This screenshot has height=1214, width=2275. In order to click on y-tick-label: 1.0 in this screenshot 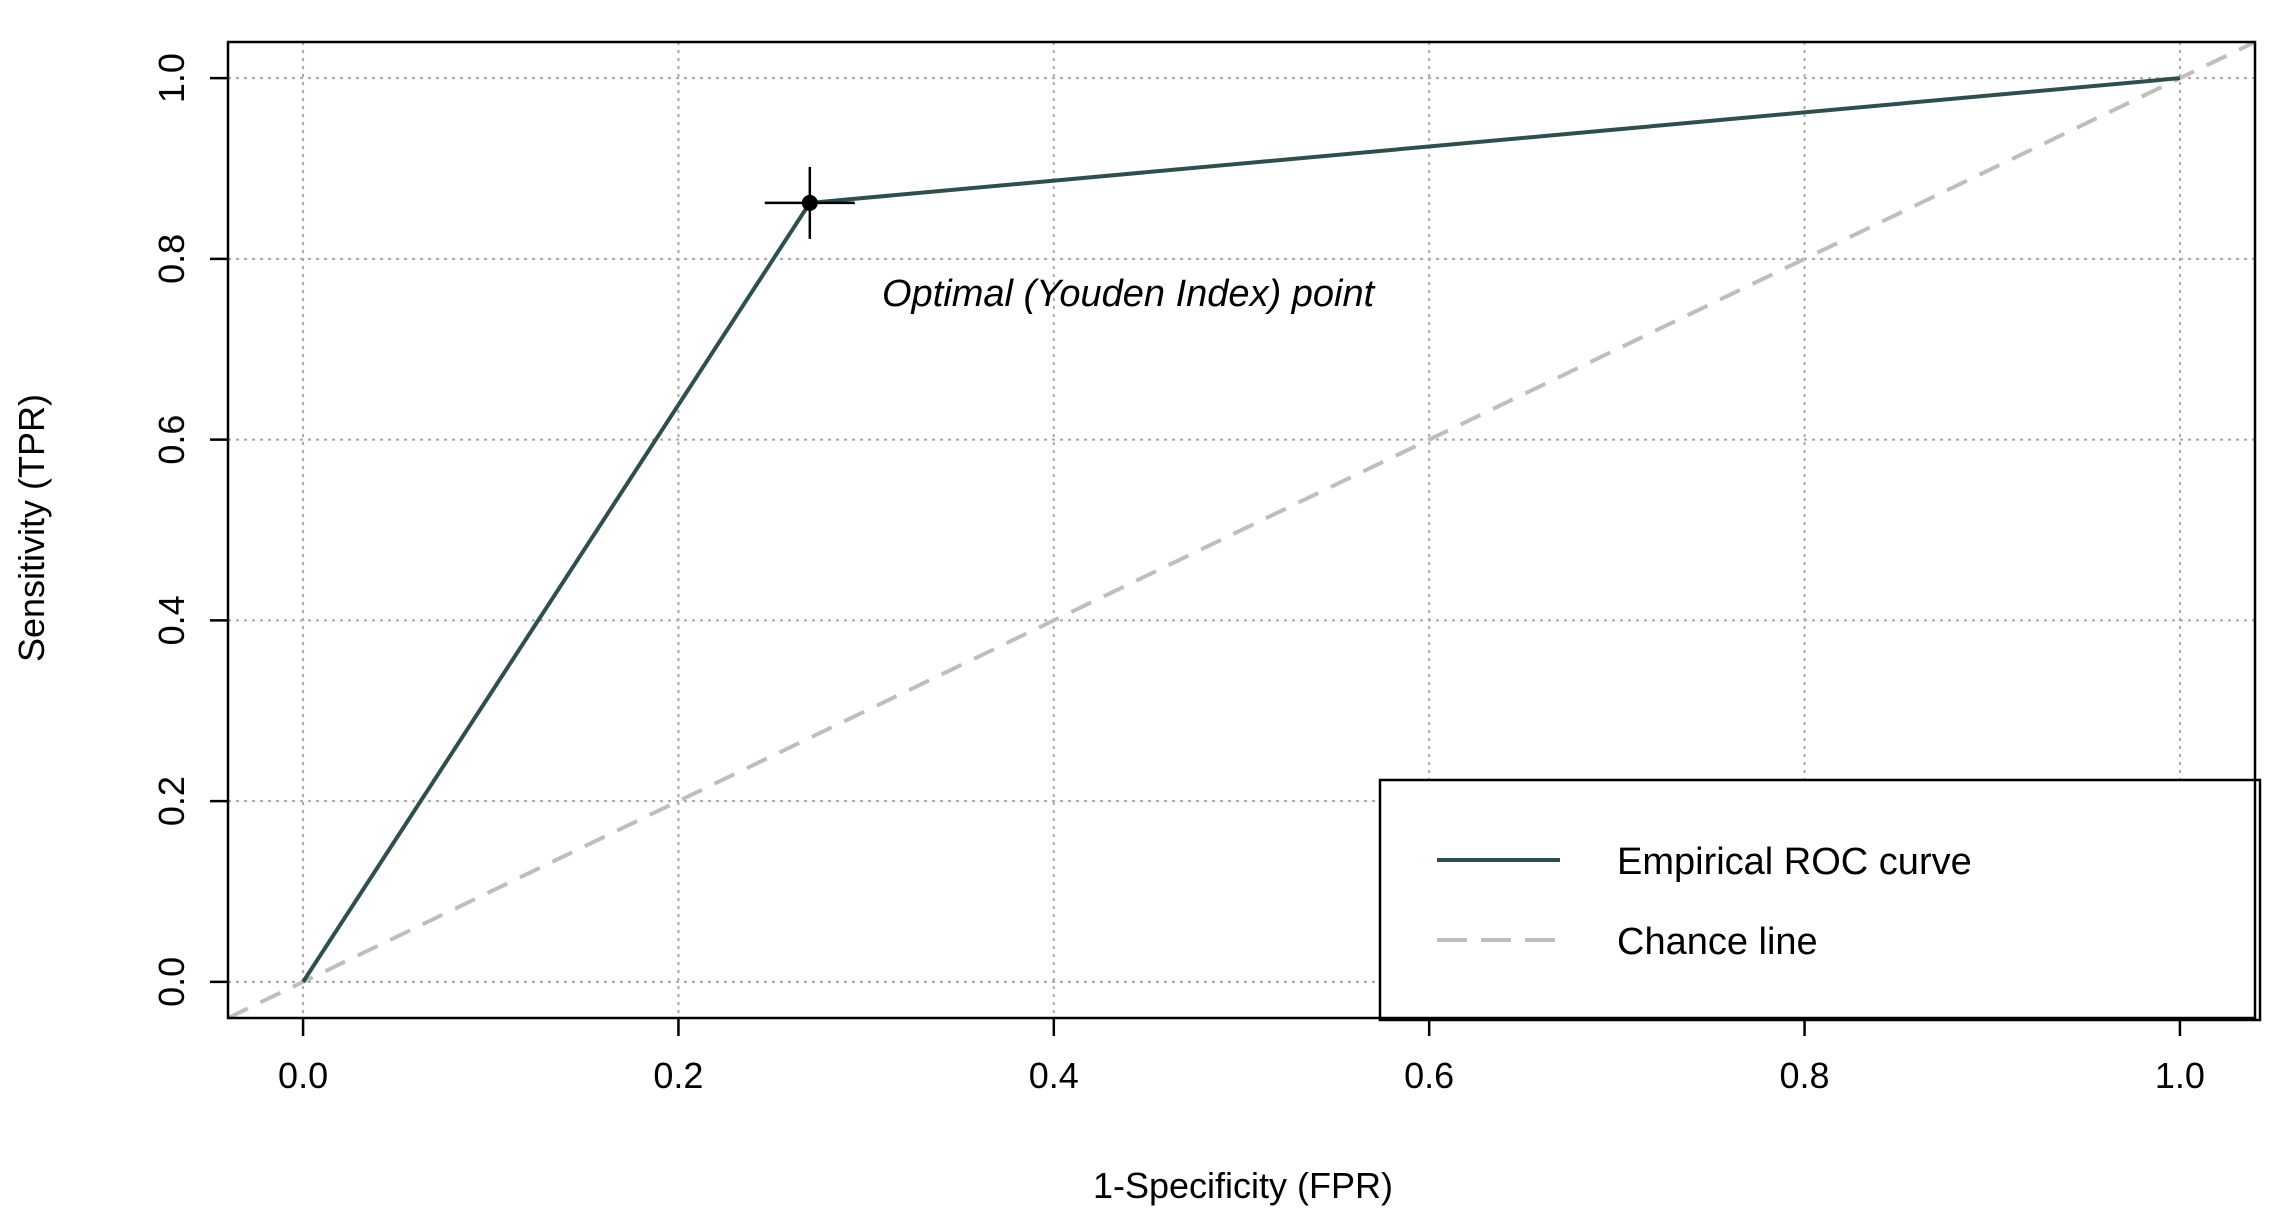, I will do `click(171, 78)`.